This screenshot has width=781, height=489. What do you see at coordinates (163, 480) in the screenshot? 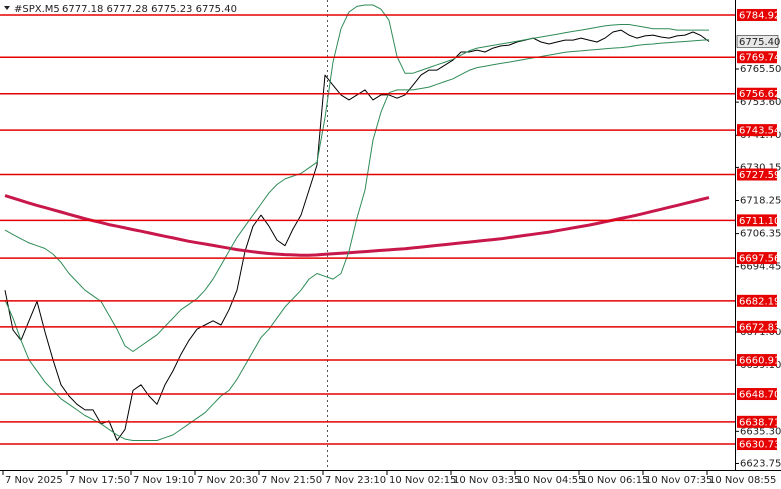
I see `x-tick-label: 7 Nov 19:10` at bounding box center [163, 480].